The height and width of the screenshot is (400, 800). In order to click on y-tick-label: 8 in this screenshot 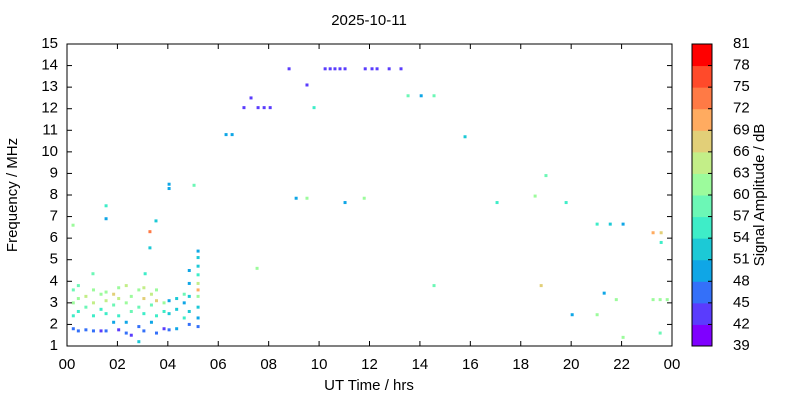, I will do `click(54, 194)`.